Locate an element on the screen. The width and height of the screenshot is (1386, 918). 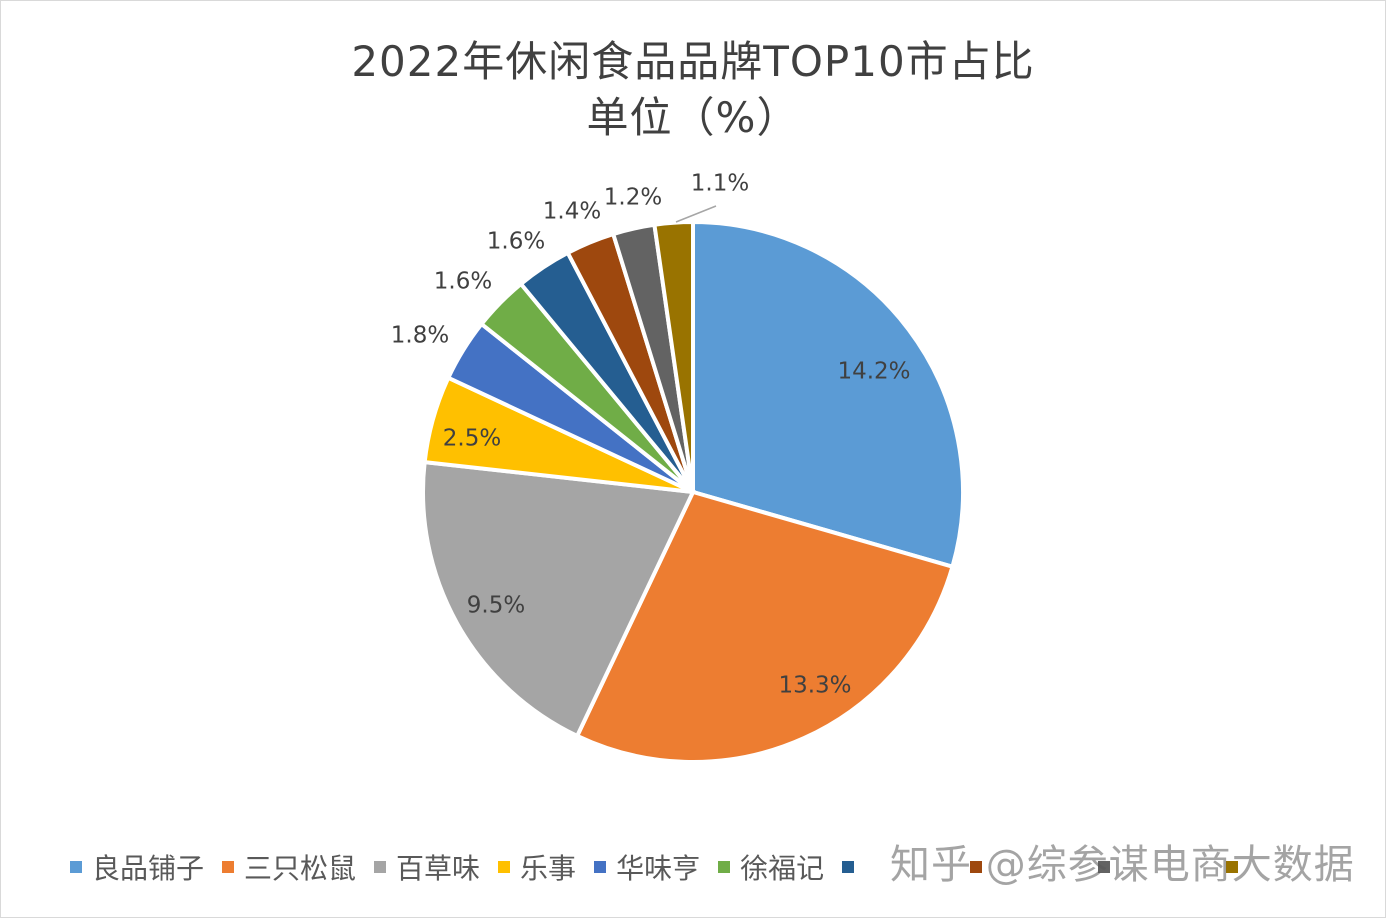
watermark: 知乎 @综参谋电商大数据 is located at coordinates (1122, 865).